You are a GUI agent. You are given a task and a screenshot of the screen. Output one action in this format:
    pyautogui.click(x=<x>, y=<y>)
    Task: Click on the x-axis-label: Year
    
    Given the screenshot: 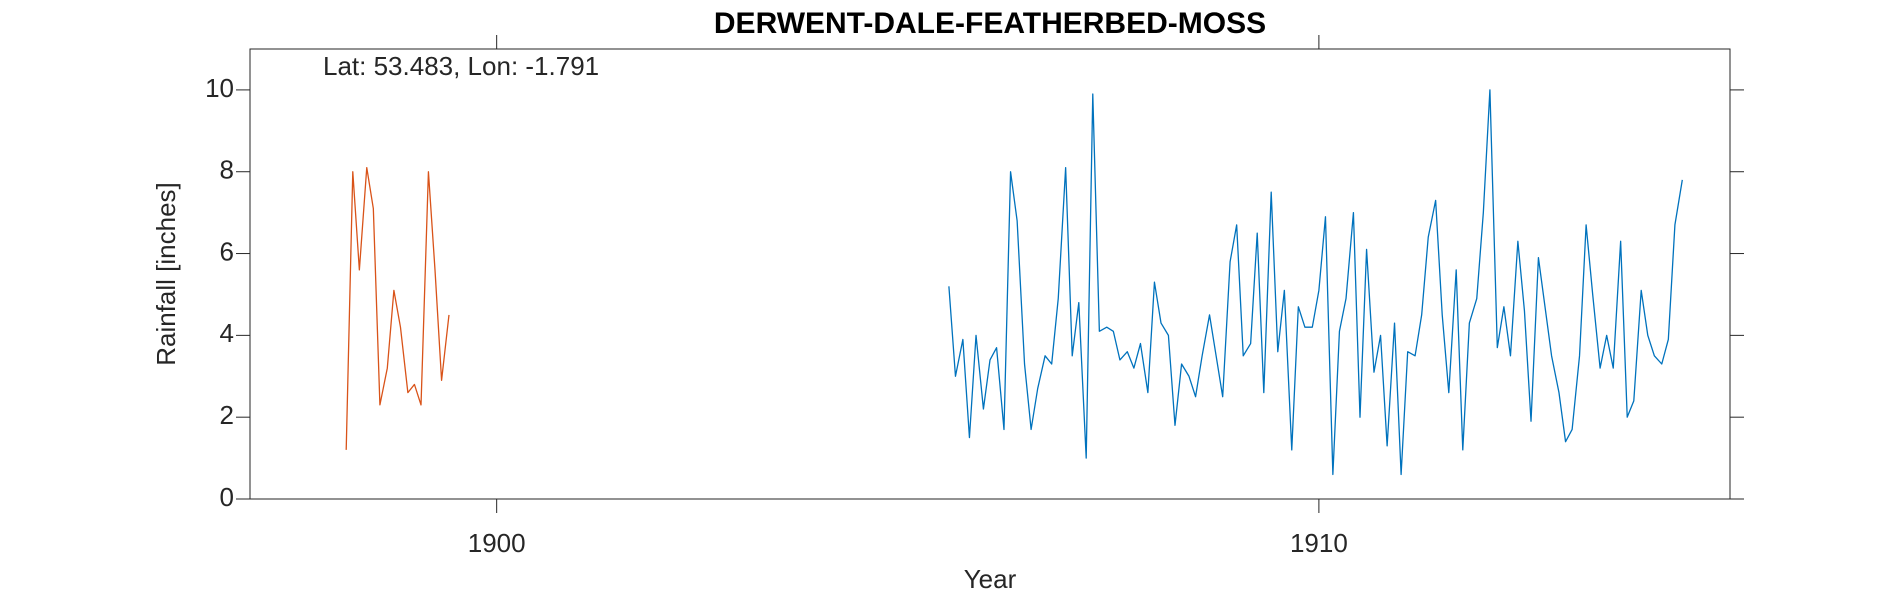 What is the action you would take?
    pyautogui.click(x=990, y=577)
    